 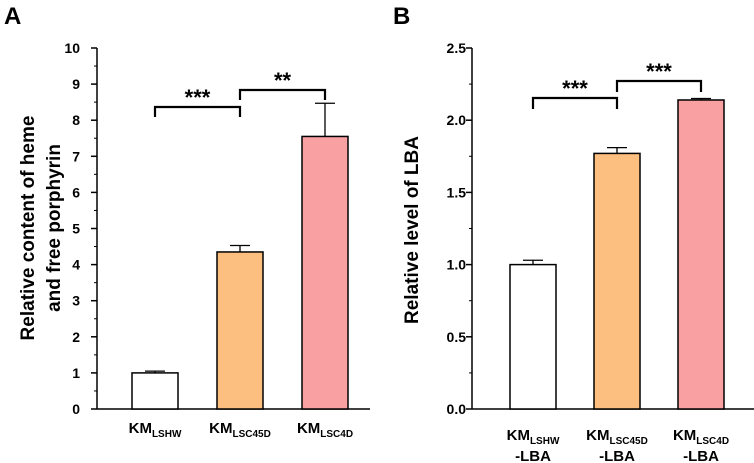 I want to click on y-tick-label: 0.0, so click(x=457, y=409).